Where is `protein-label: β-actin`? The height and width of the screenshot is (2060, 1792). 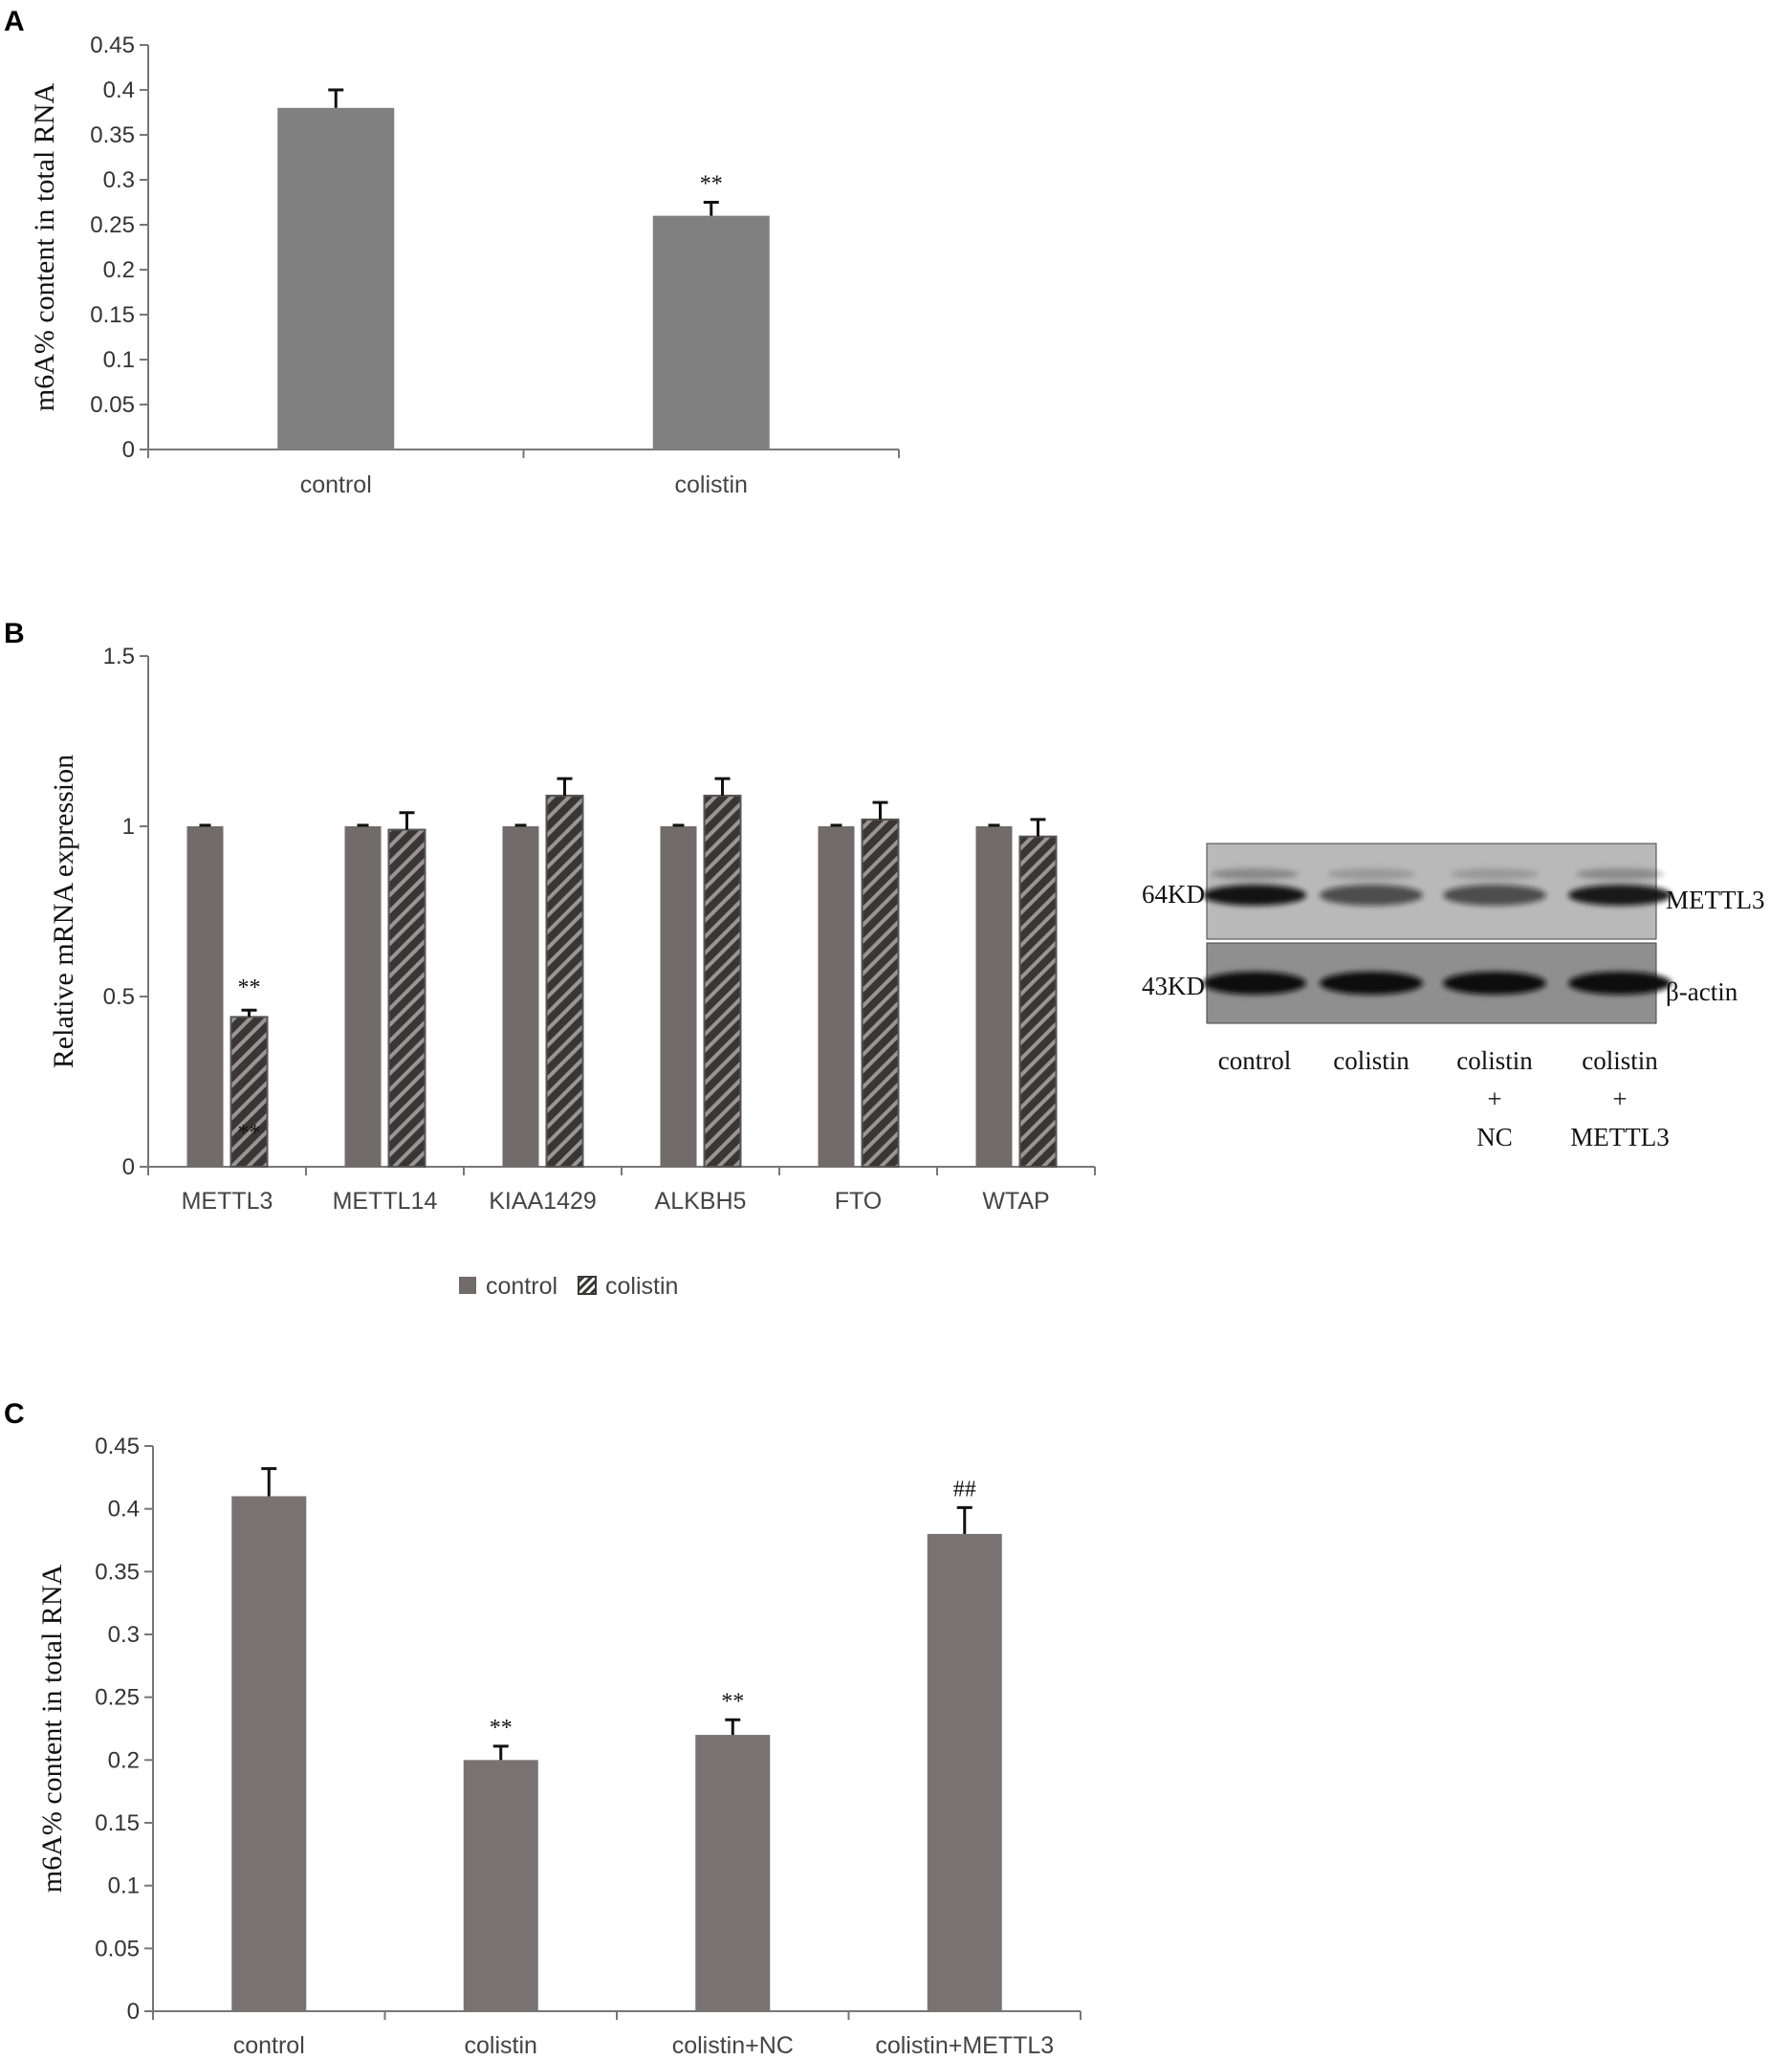
protein-label: β-actin is located at coordinates (1702, 992).